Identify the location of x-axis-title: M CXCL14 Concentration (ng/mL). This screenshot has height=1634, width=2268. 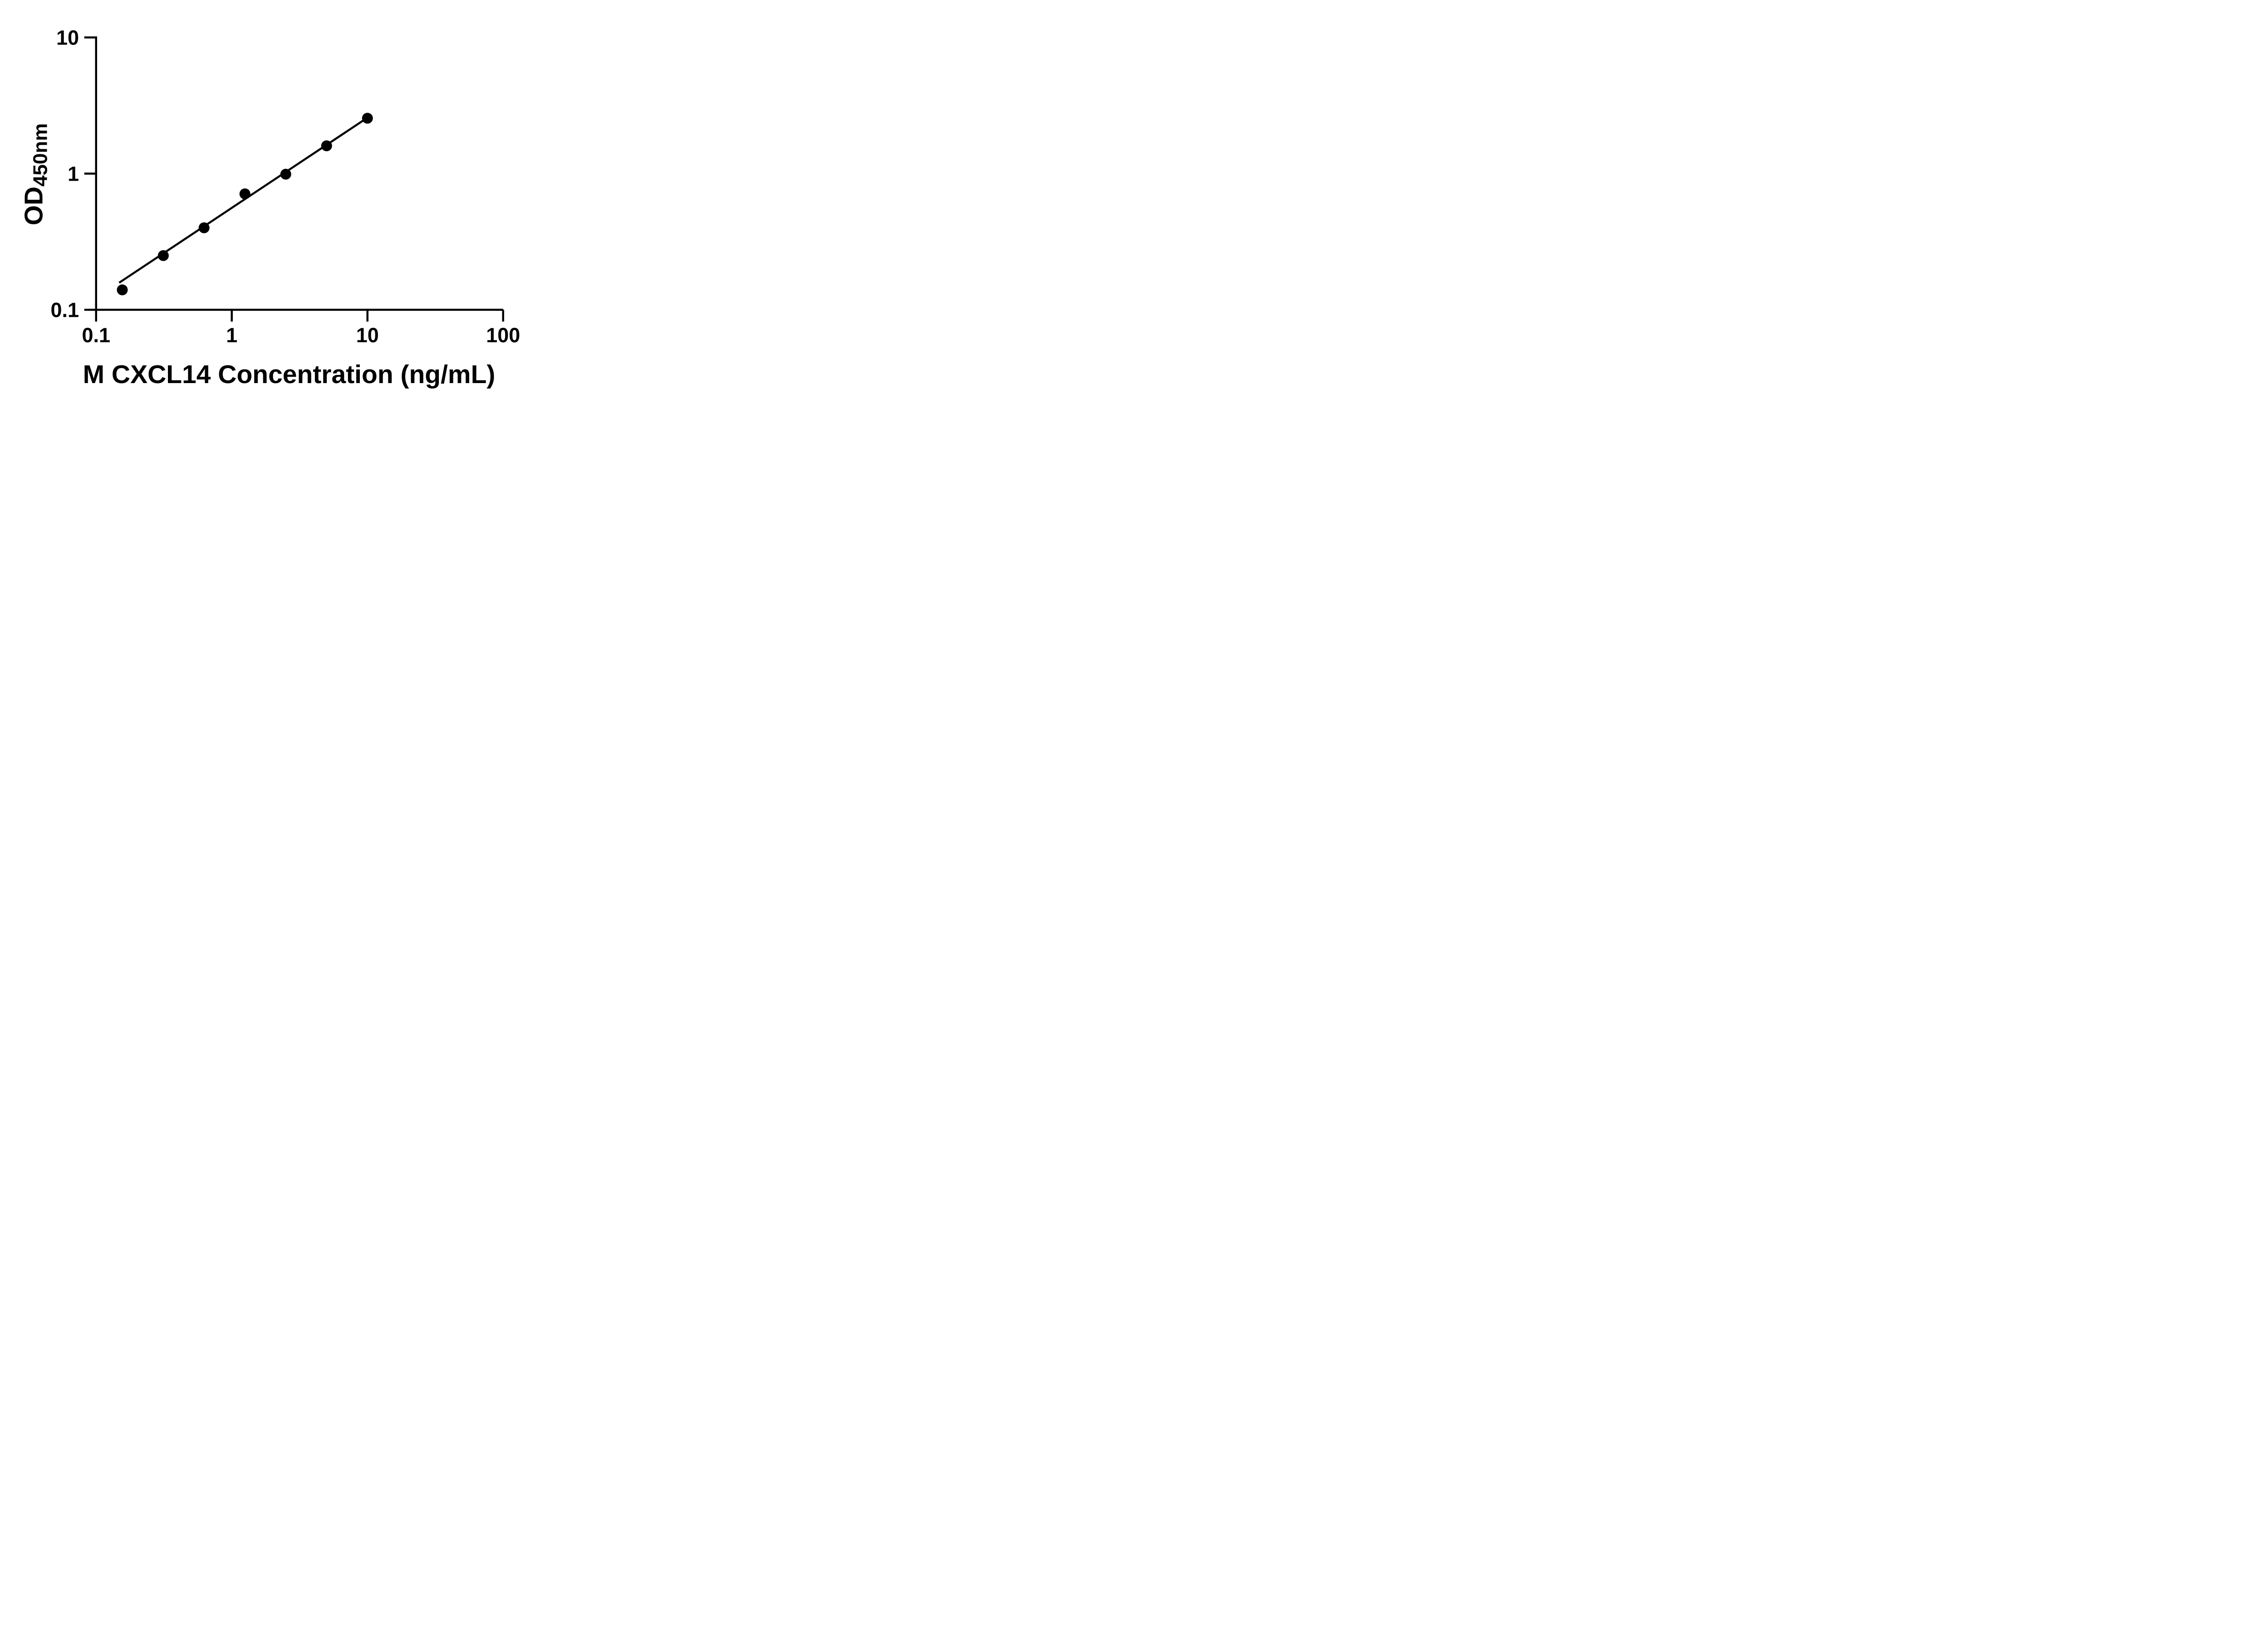
(289, 374).